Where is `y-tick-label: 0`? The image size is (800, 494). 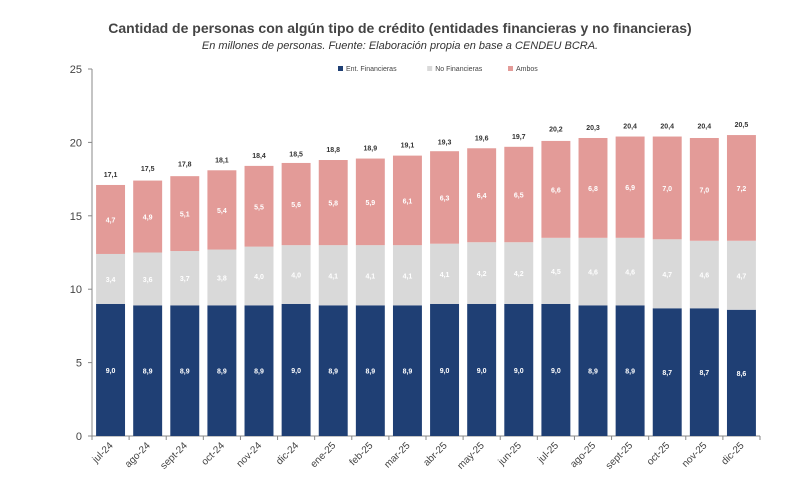 y-tick-label: 0 is located at coordinates (79, 437).